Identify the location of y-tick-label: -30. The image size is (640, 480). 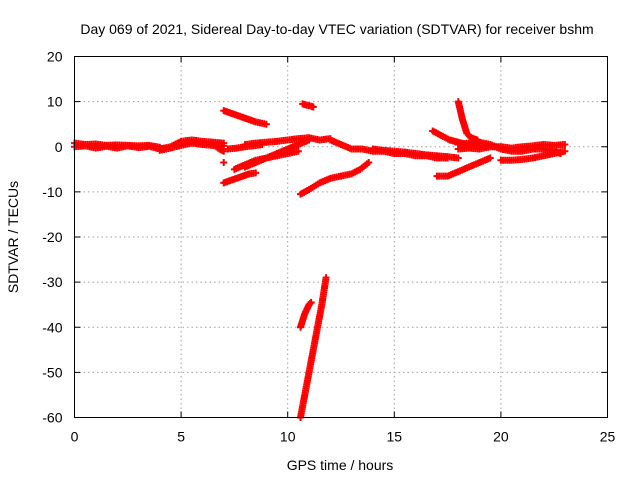
(52, 282).